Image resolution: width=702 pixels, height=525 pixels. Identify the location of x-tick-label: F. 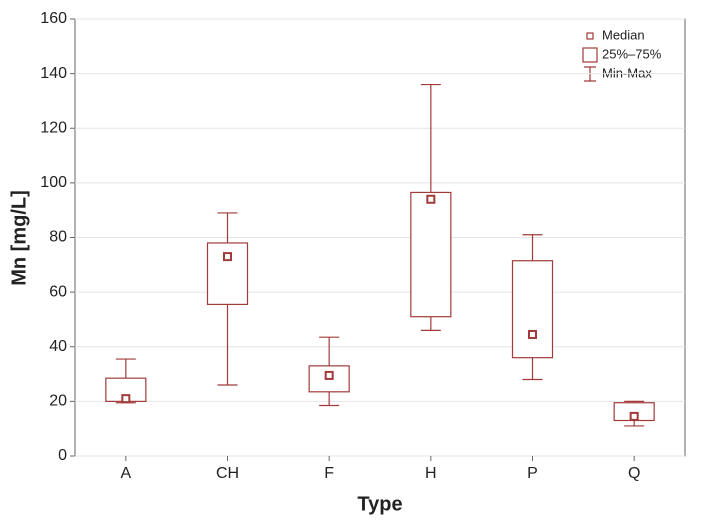
(329, 473).